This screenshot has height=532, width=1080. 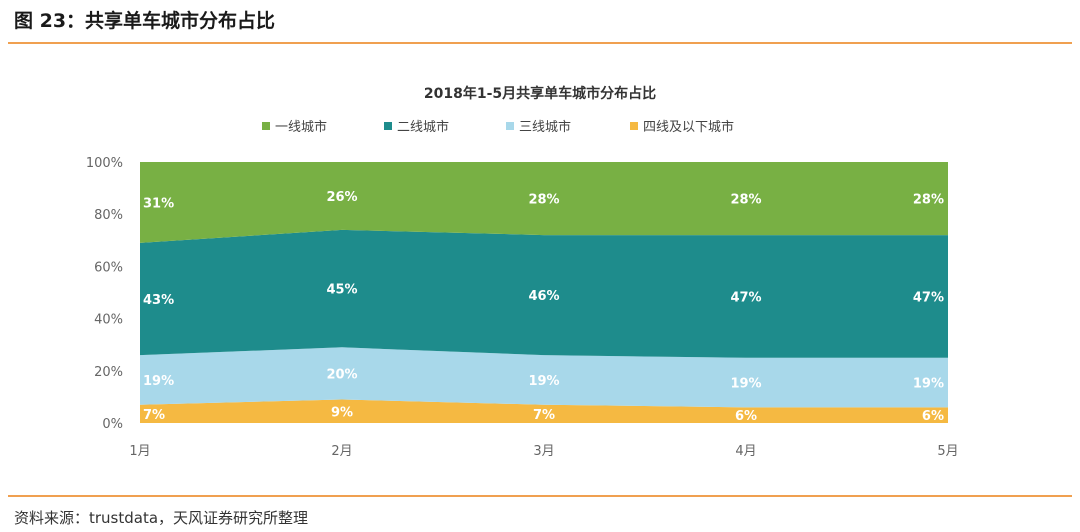 What do you see at coordinates (341, 451) in the screenshot?
I see `x-tick-label: 2月` at bounding box center [341, 451].